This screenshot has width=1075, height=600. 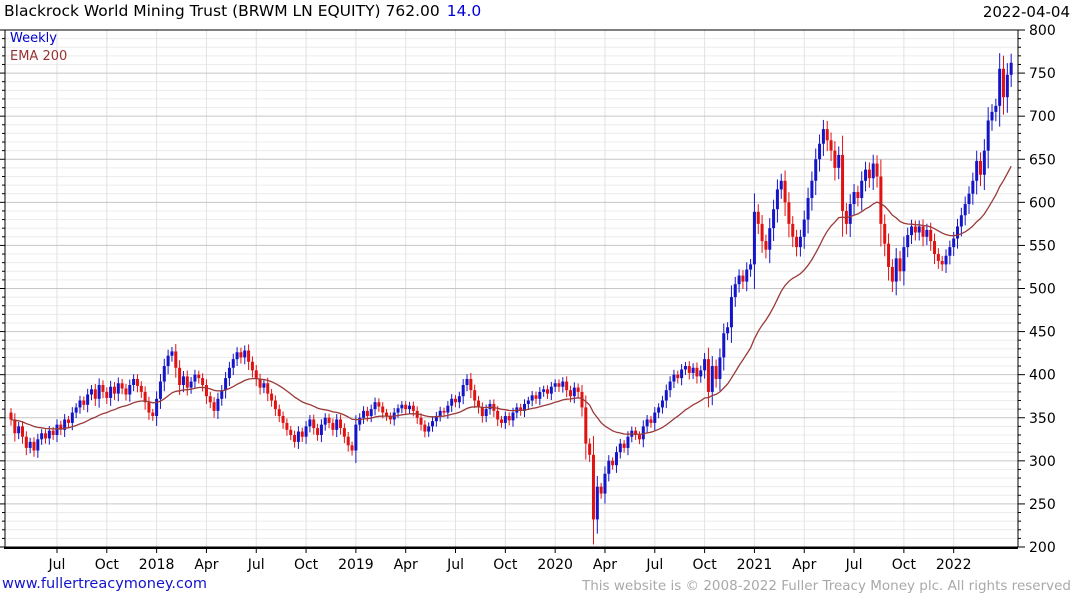 What do you see at coordinates (954, 565) in the screenshot?
I see `x-axis-label: 2022` at bounding box center [954, 565].